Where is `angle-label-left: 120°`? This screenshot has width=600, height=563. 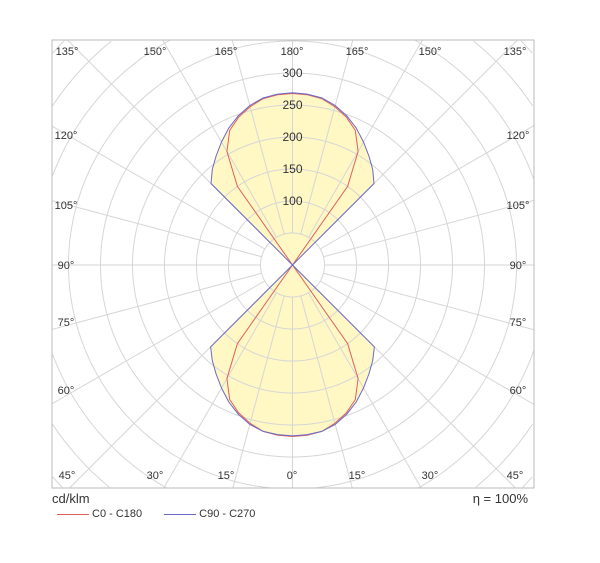 angle-label-left: 120° is located at coordinates (66, 136).